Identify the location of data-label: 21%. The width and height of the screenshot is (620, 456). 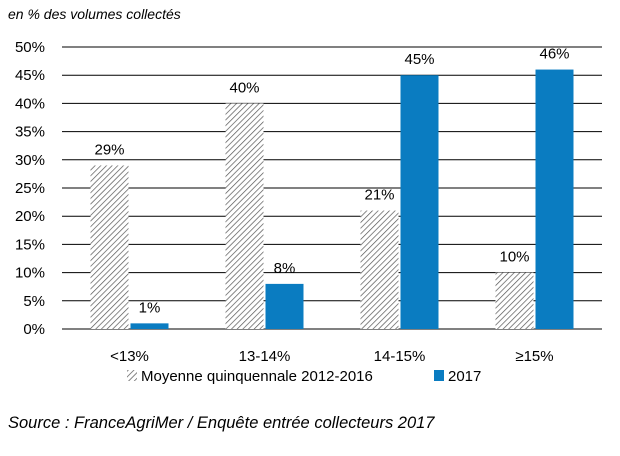
(379, 195).